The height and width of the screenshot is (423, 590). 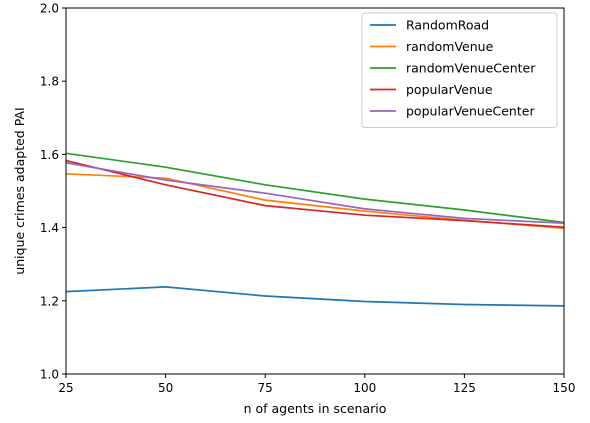 What do you see at coordinates (49, 155) in the screenshot?
I see `y-tick-label: 1.6` at bounding box center [49, 155].